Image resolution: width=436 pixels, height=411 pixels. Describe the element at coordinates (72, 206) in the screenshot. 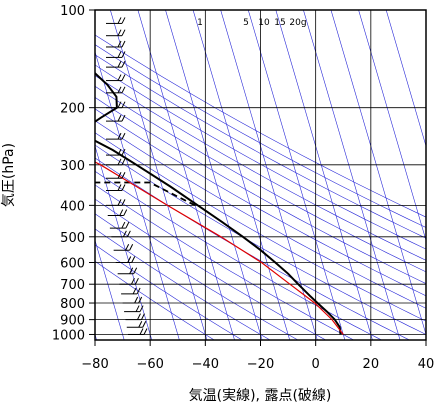

I see `y-tick-label: 400` at that location.